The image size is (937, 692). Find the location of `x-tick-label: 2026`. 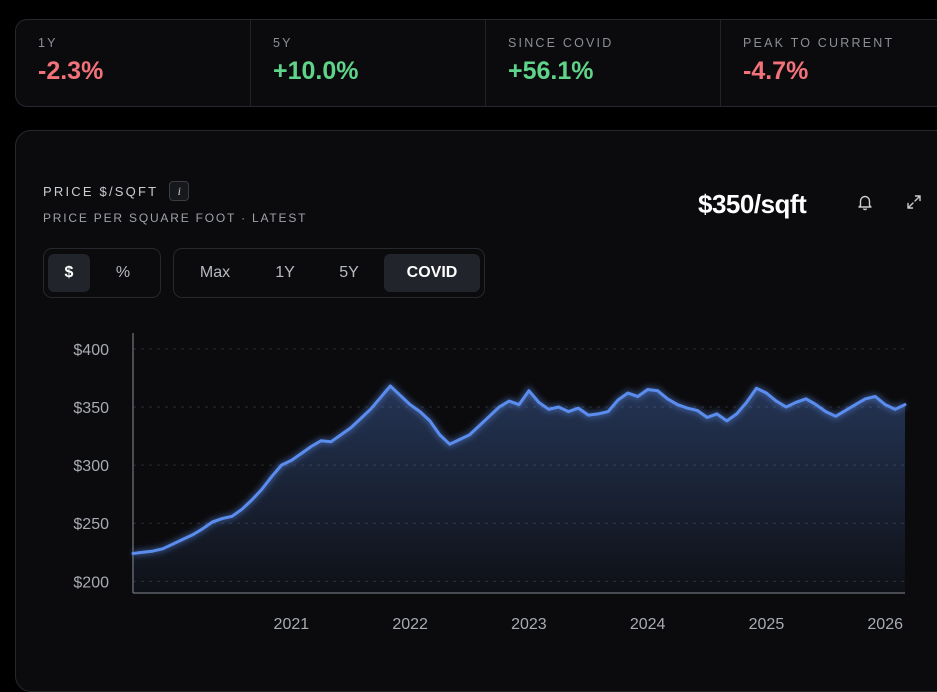

x-tick-label: 2026 is located at coordinates (885, 624).